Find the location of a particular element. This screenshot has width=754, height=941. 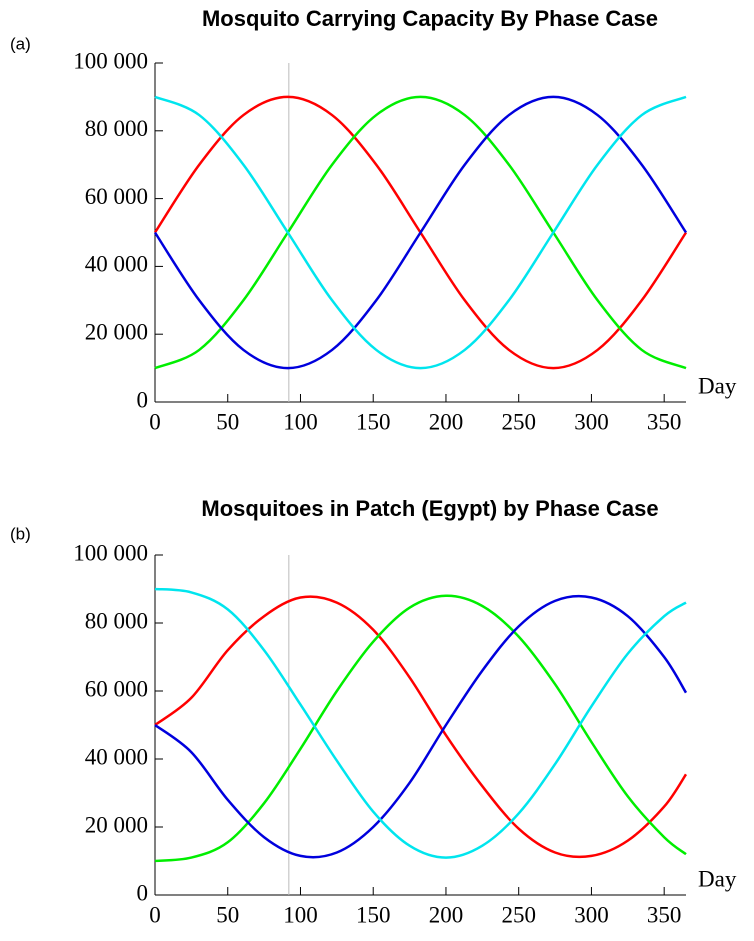

chart-title: Mosquito Carrying Capacity By Phase Case is located at coordinates (430, 18).